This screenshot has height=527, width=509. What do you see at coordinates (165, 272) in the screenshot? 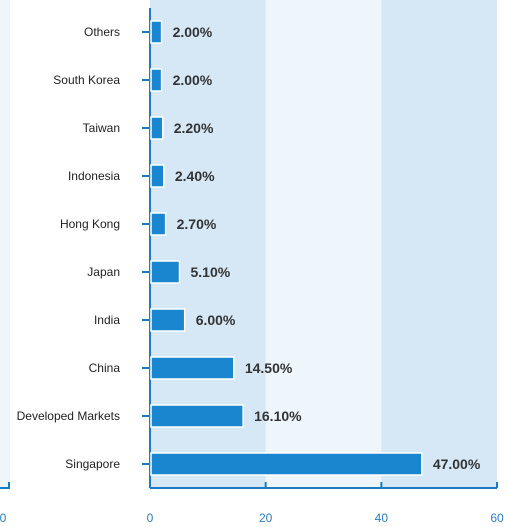
I see `bar-japan` at bounding box center [165, 272].